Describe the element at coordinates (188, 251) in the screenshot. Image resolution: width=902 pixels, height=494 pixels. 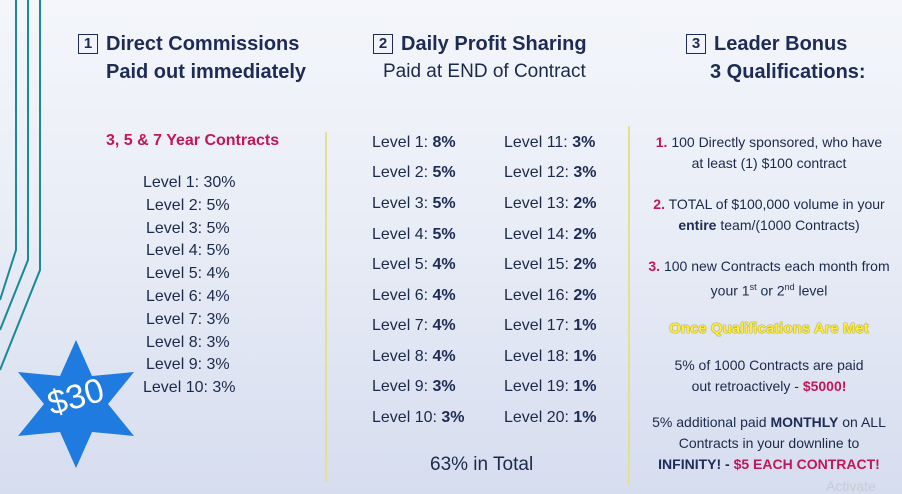
I see `list-item: Level 4: 5%` at that location.